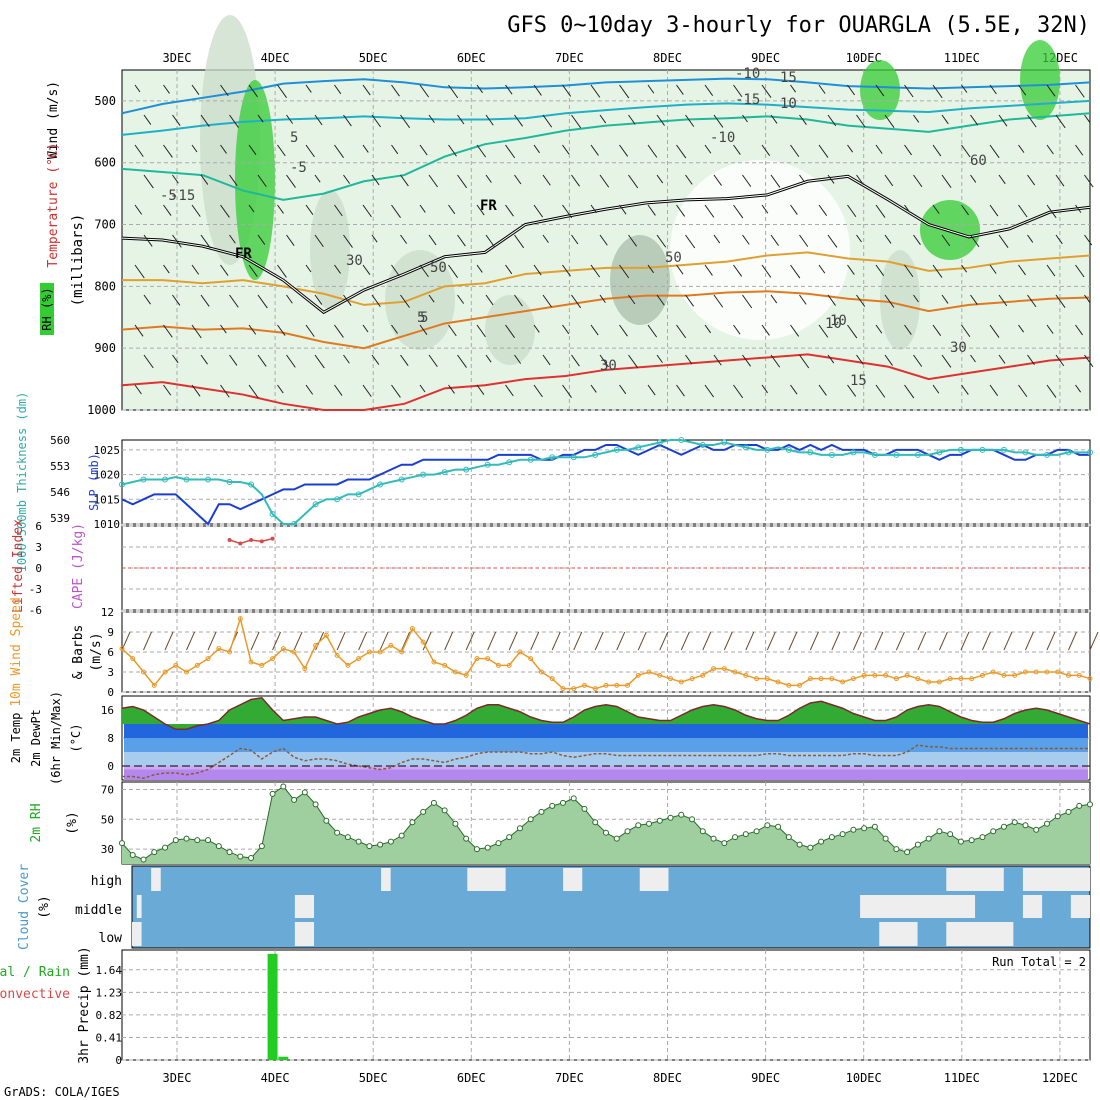 This screenshot has height=1100, width=1100. Describe the element at coordinates (109, 992) in the screenshot. I see `tick-label: 1.23` at that location.